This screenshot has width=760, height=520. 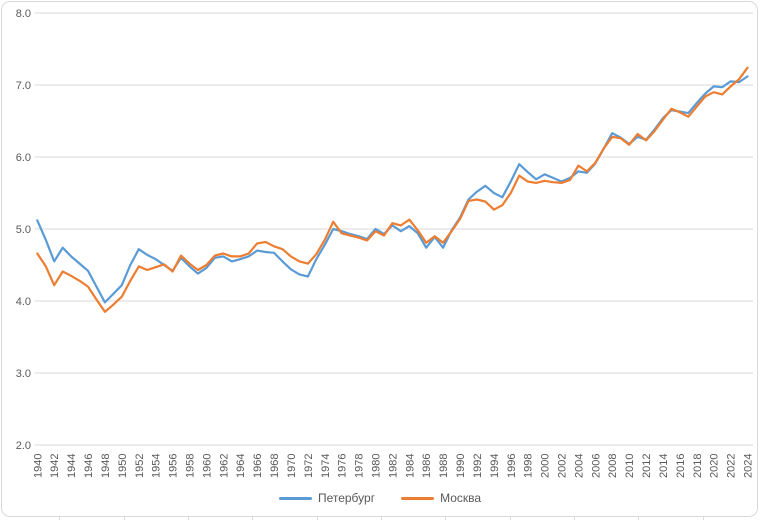 What do you see at coordinates (512, 466) in the screenshot?
I see `x-axis-tick-label: 1996` at bounding box center [512, 466].